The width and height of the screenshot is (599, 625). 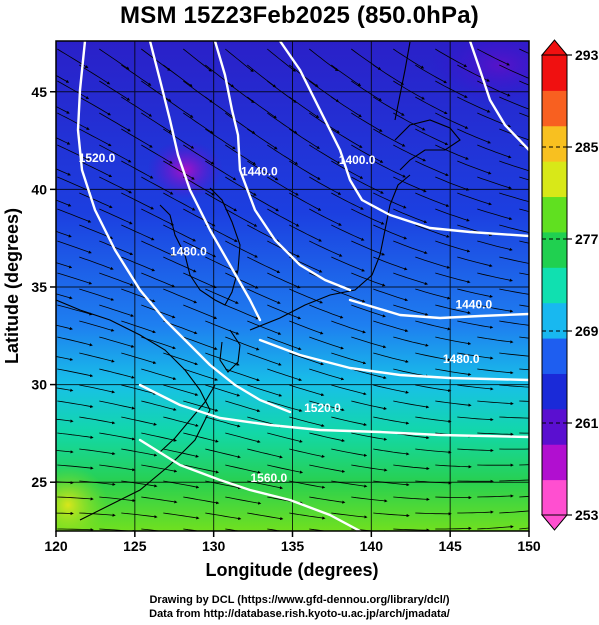 What do you see at coordinates (39, 482) in the screenshot?
I see `y-tick-label: 25` at bounding box center [39, 482].